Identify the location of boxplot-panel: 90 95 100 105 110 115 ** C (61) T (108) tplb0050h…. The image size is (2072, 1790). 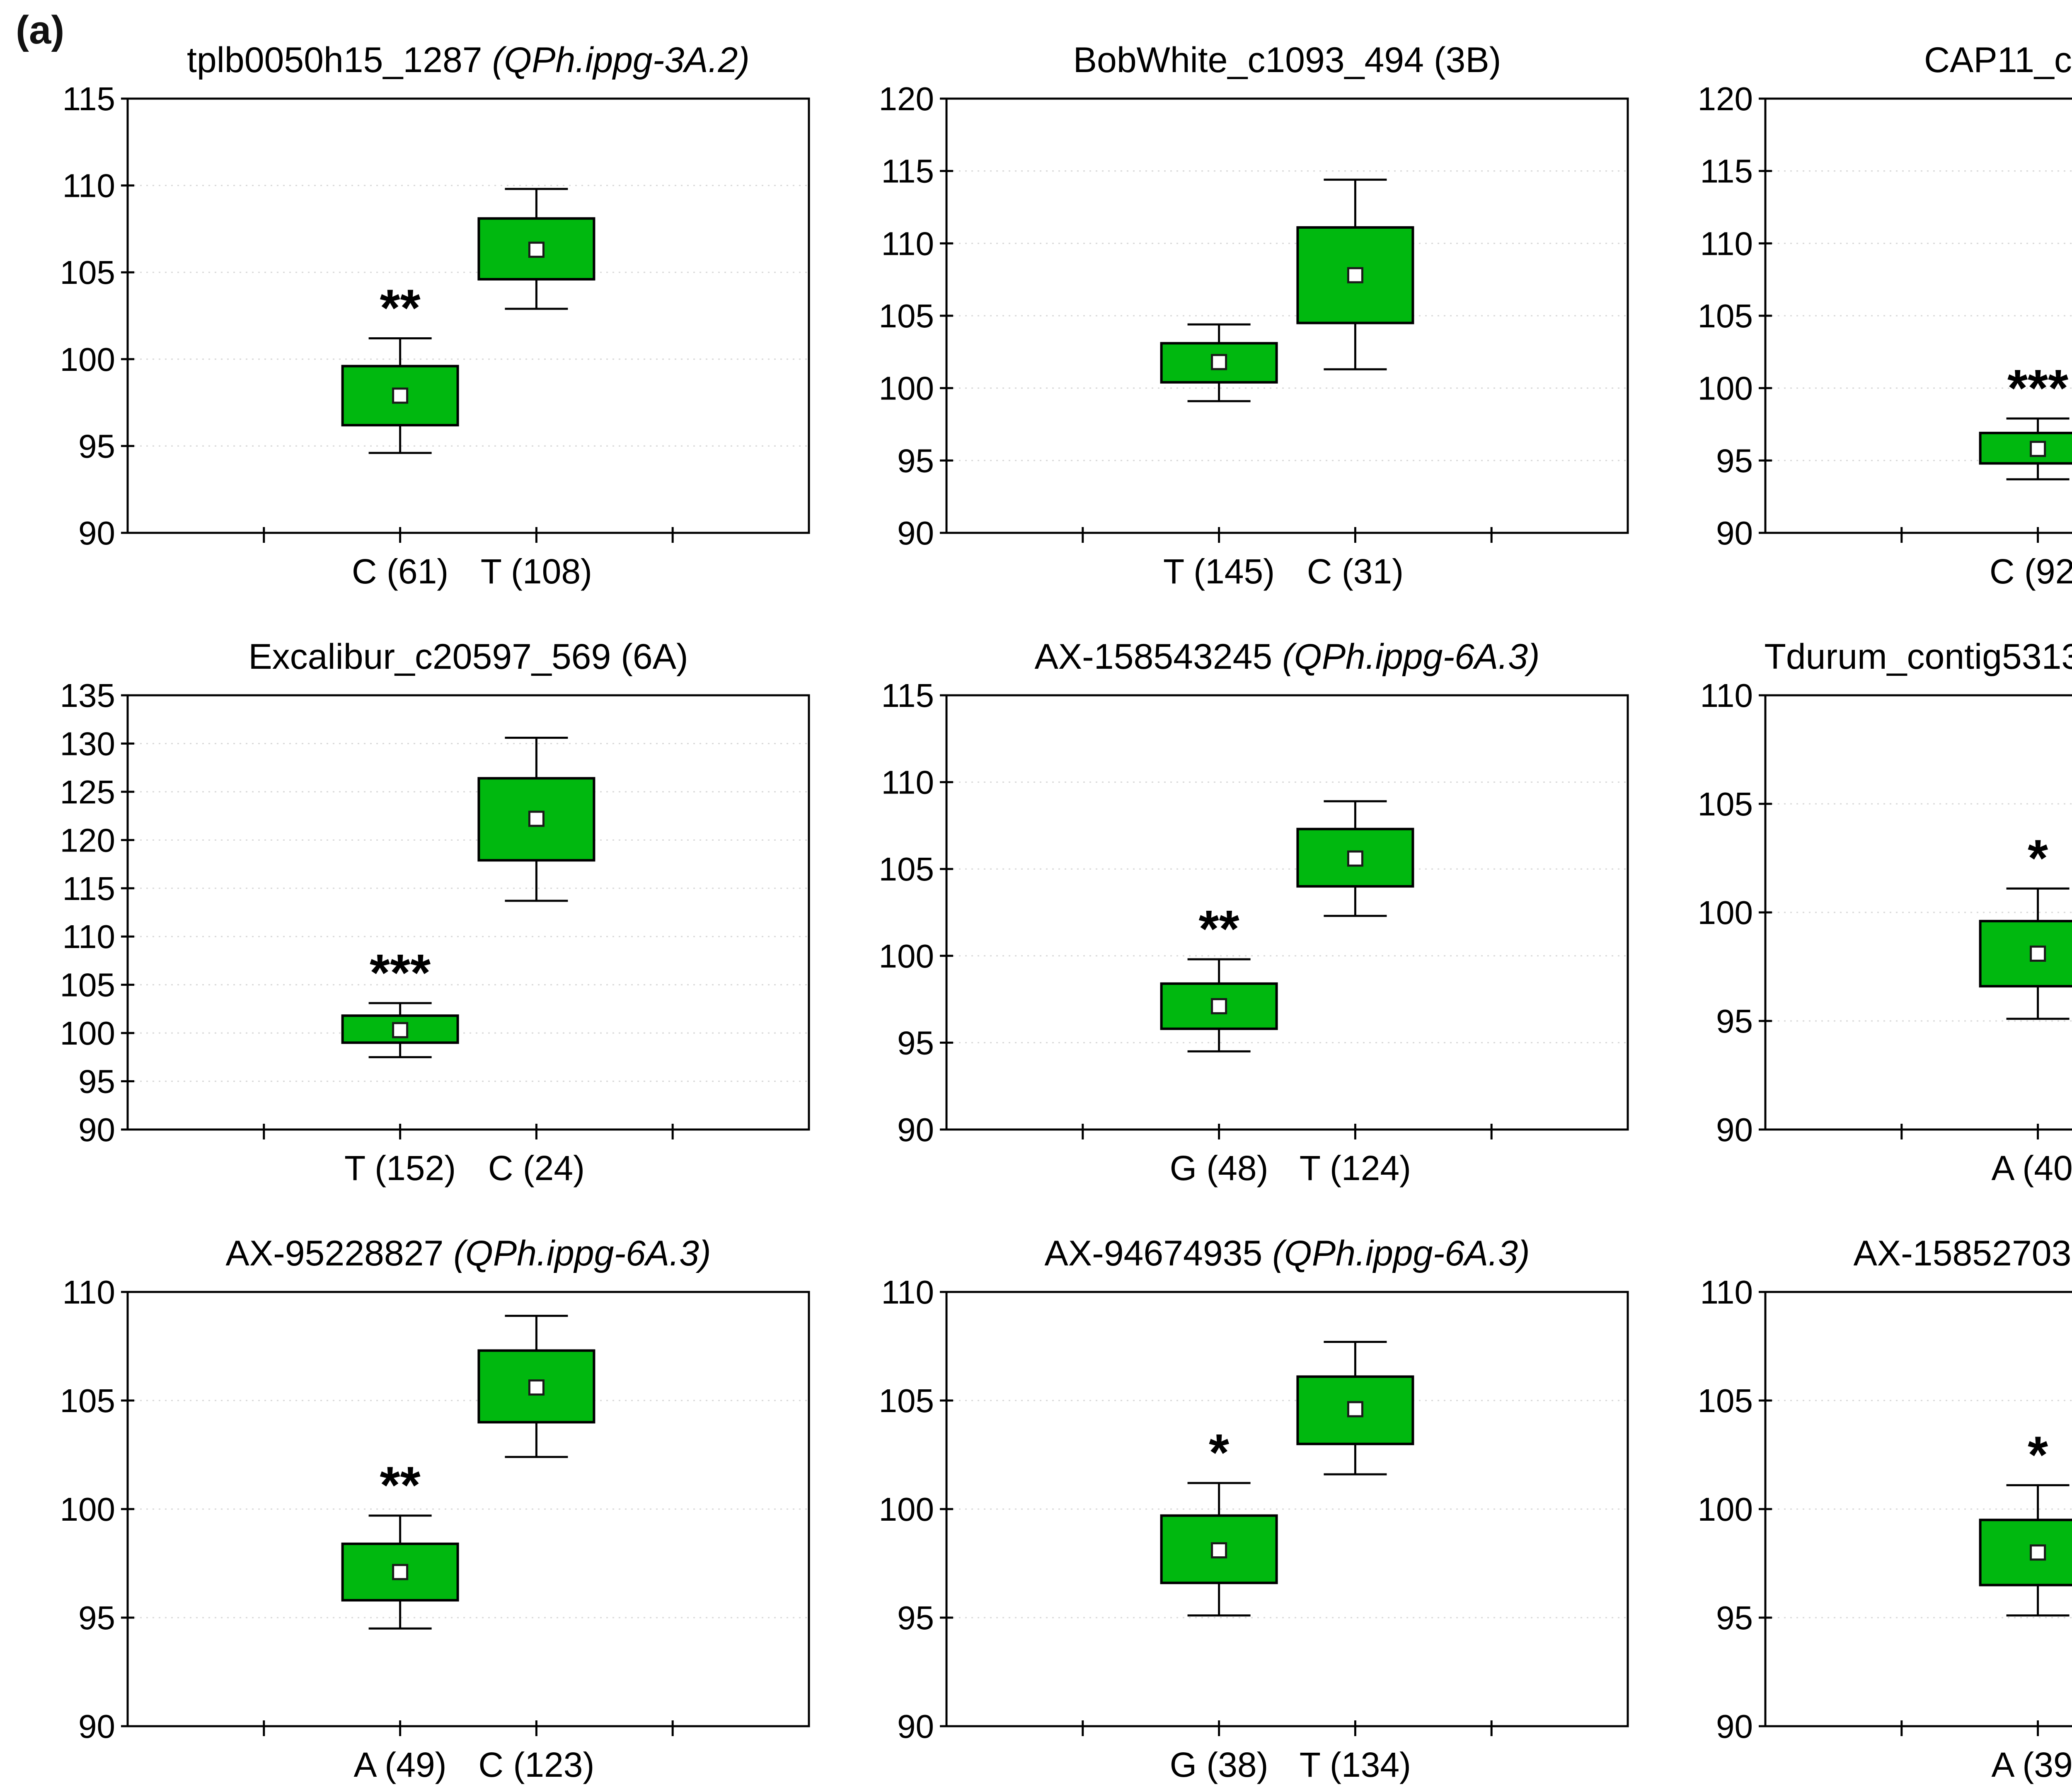
(435, 315).